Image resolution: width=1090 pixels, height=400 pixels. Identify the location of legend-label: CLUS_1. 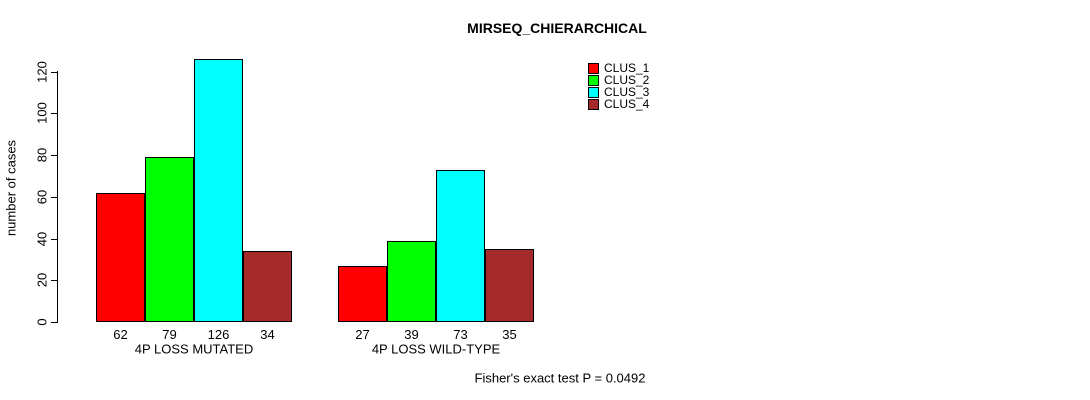
(627, 67).